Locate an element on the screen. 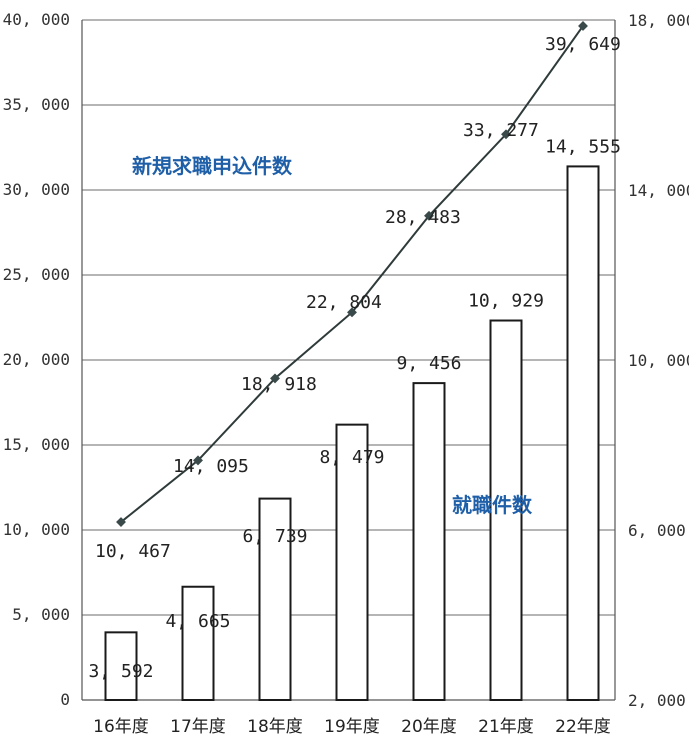  right-axis-ticks: 2, 000 6, 000 10, 000 14, 000 18, 000 is located at coordinates (658, 360).